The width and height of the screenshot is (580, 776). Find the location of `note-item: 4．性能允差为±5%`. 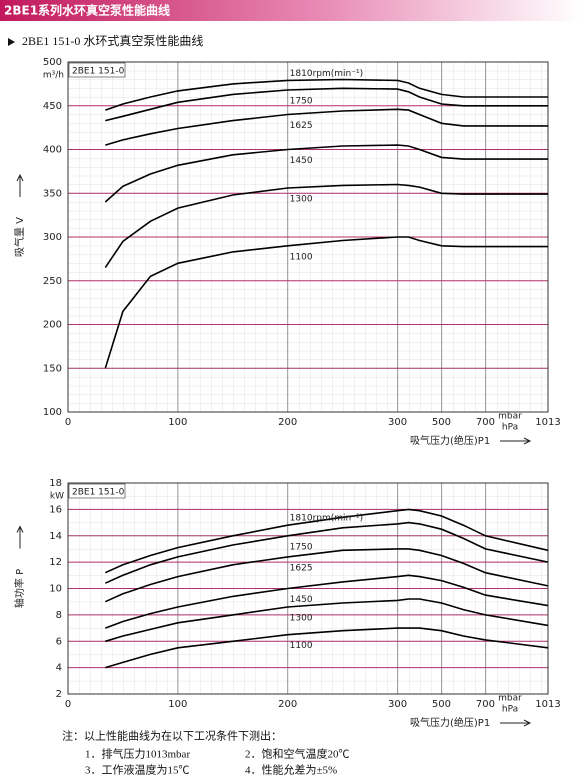

note-item: 4．性能允差为±5% is located at coordinates (291, 769).